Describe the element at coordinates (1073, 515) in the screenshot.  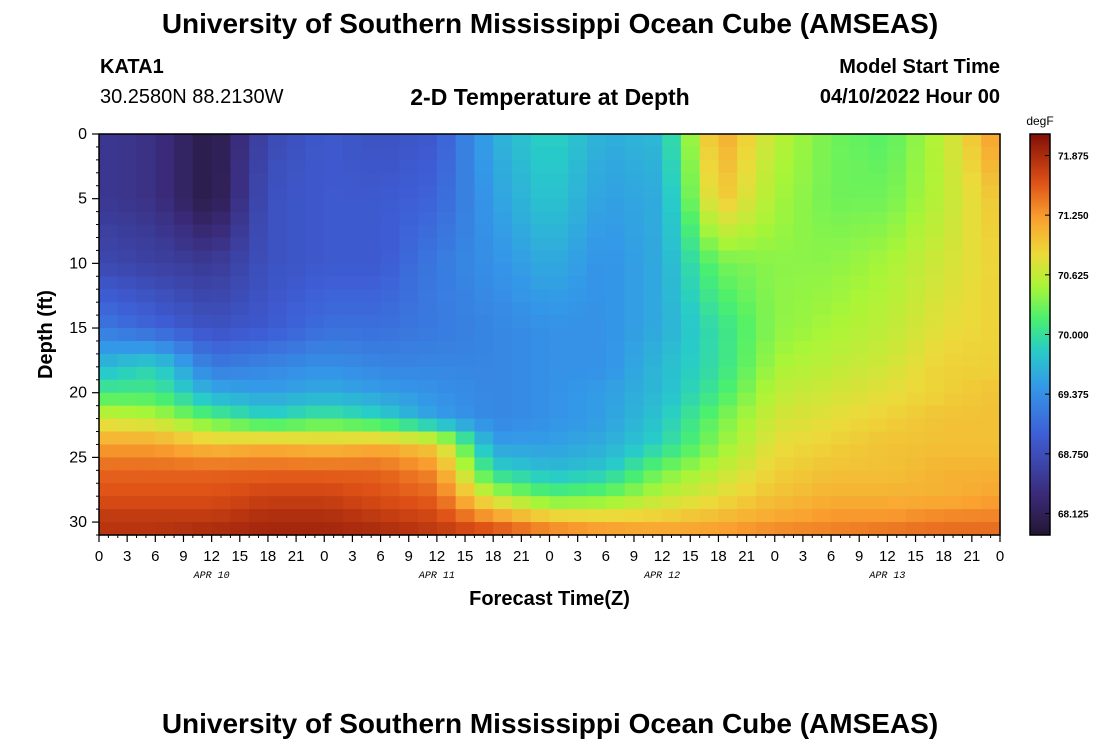
I see `colorbar-tick-label: 68.125` at that location.